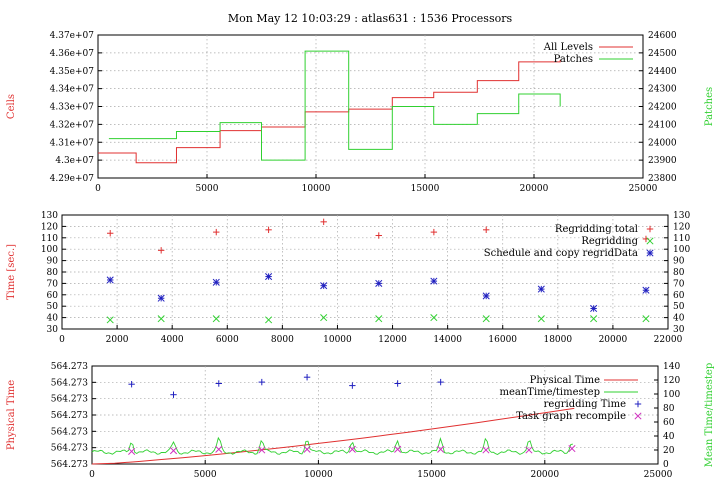  I want to click on y2-tick-label: 100, so click(681, 250).